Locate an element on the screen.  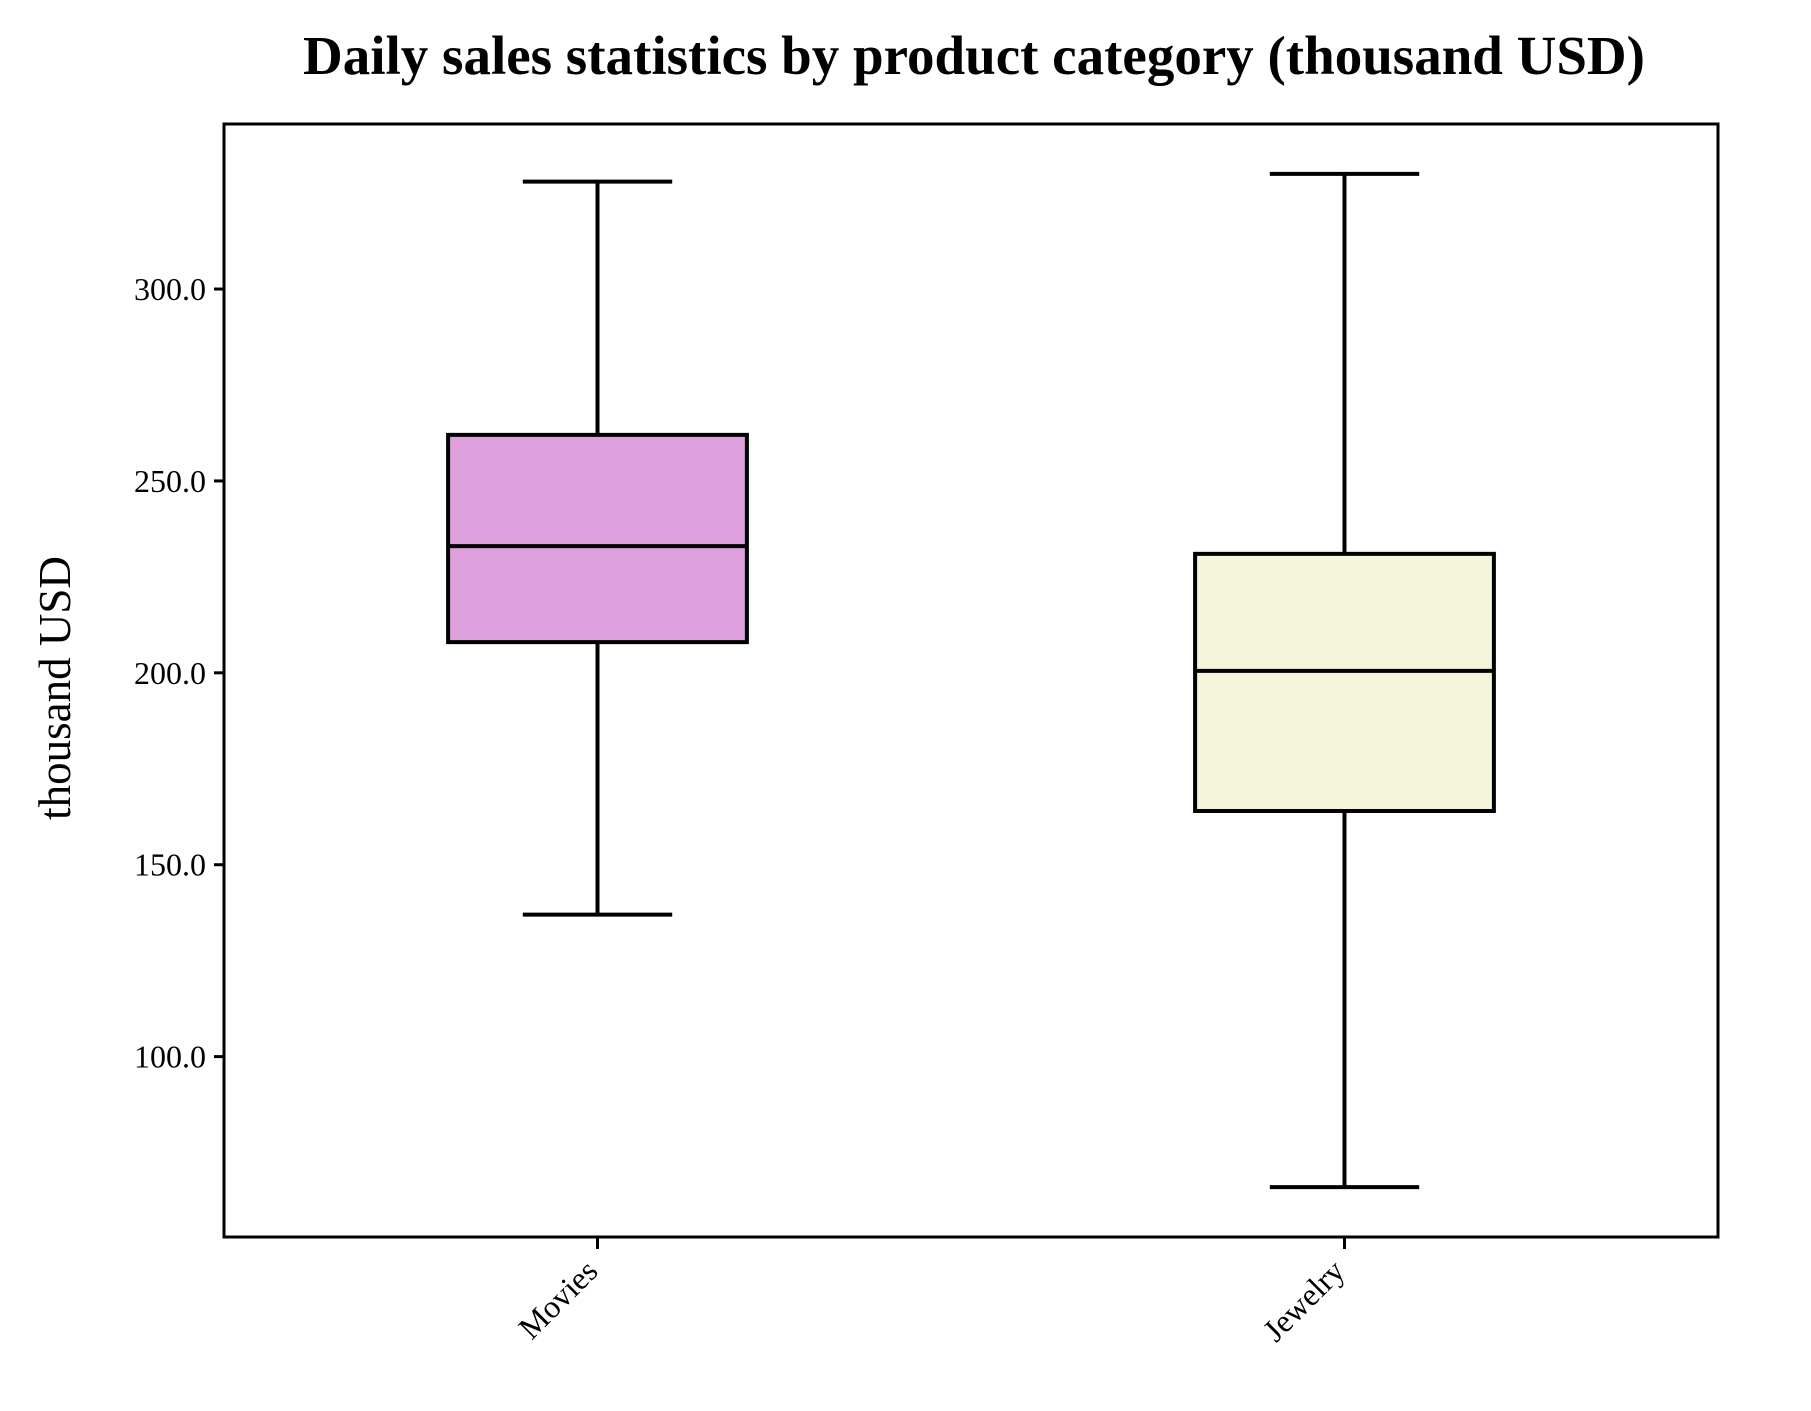
y-tick-label: 200.0 is located at coordinates (170, 673).